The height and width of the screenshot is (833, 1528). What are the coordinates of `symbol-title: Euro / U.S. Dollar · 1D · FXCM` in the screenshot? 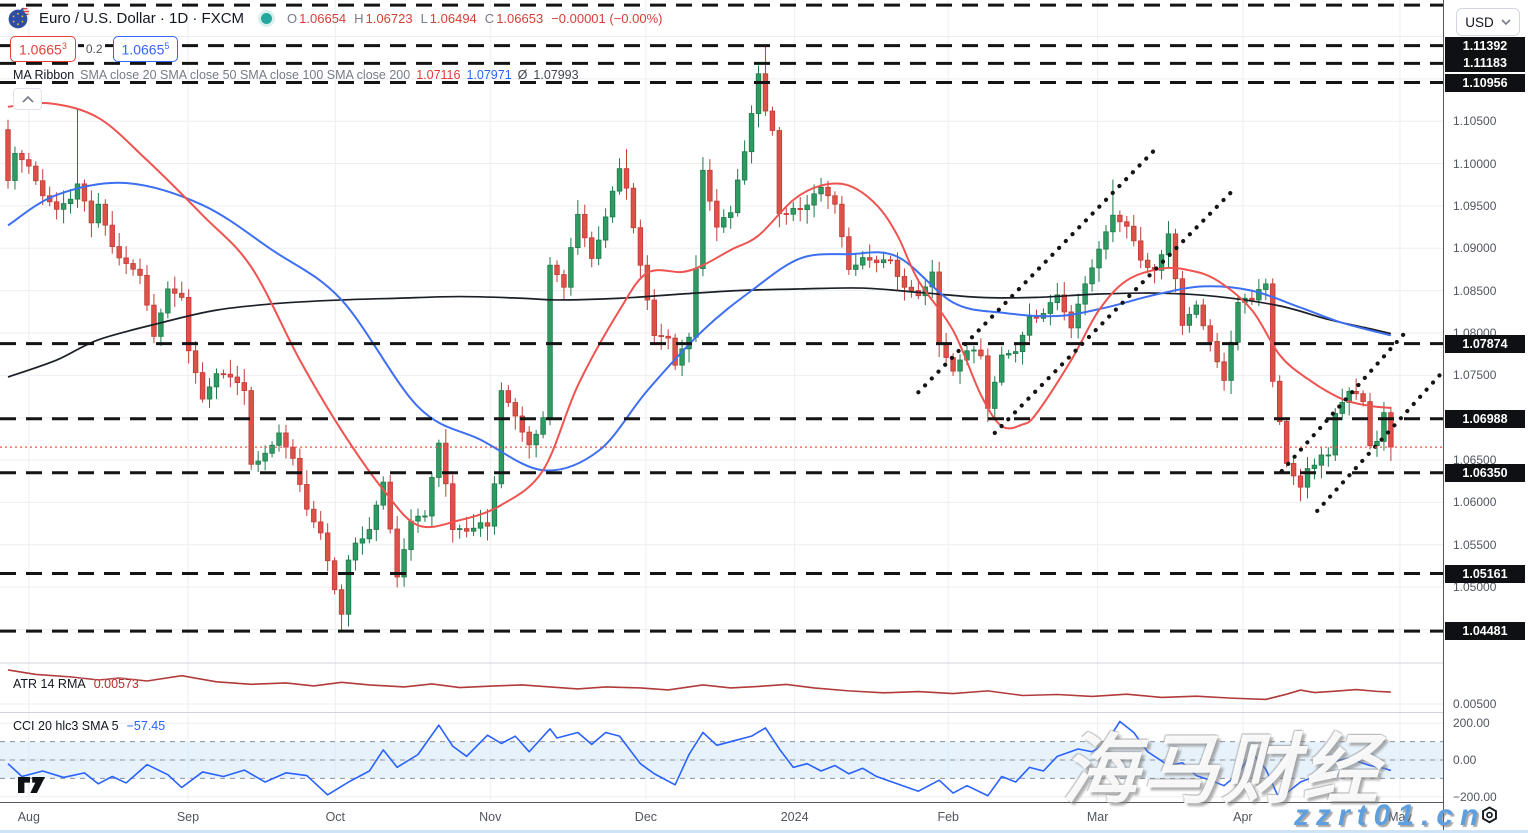 It's located at (142, 18).